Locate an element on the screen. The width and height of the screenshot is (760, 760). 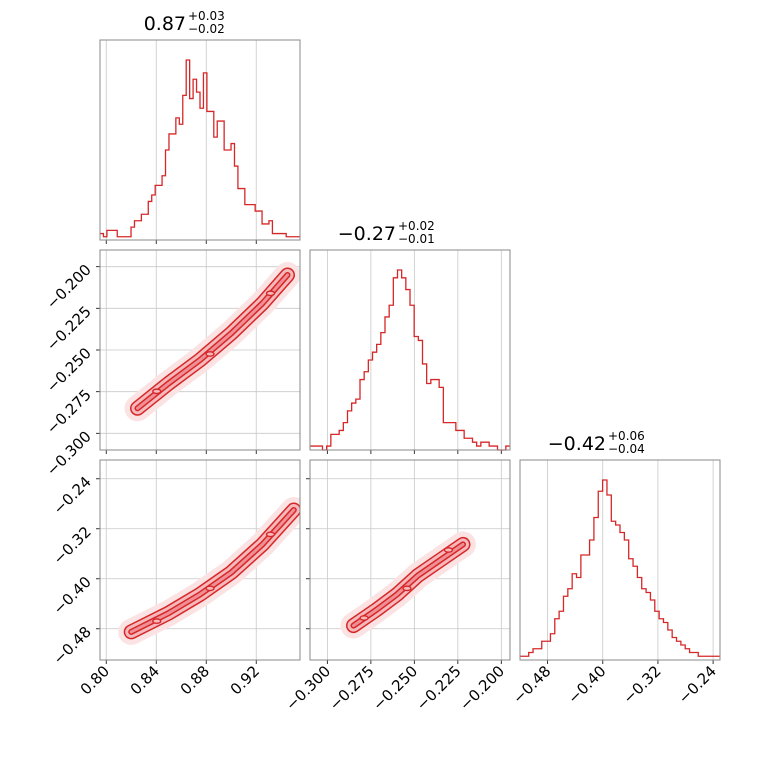
x-tick-label: −0.24 is located at coordinates (697, 684).